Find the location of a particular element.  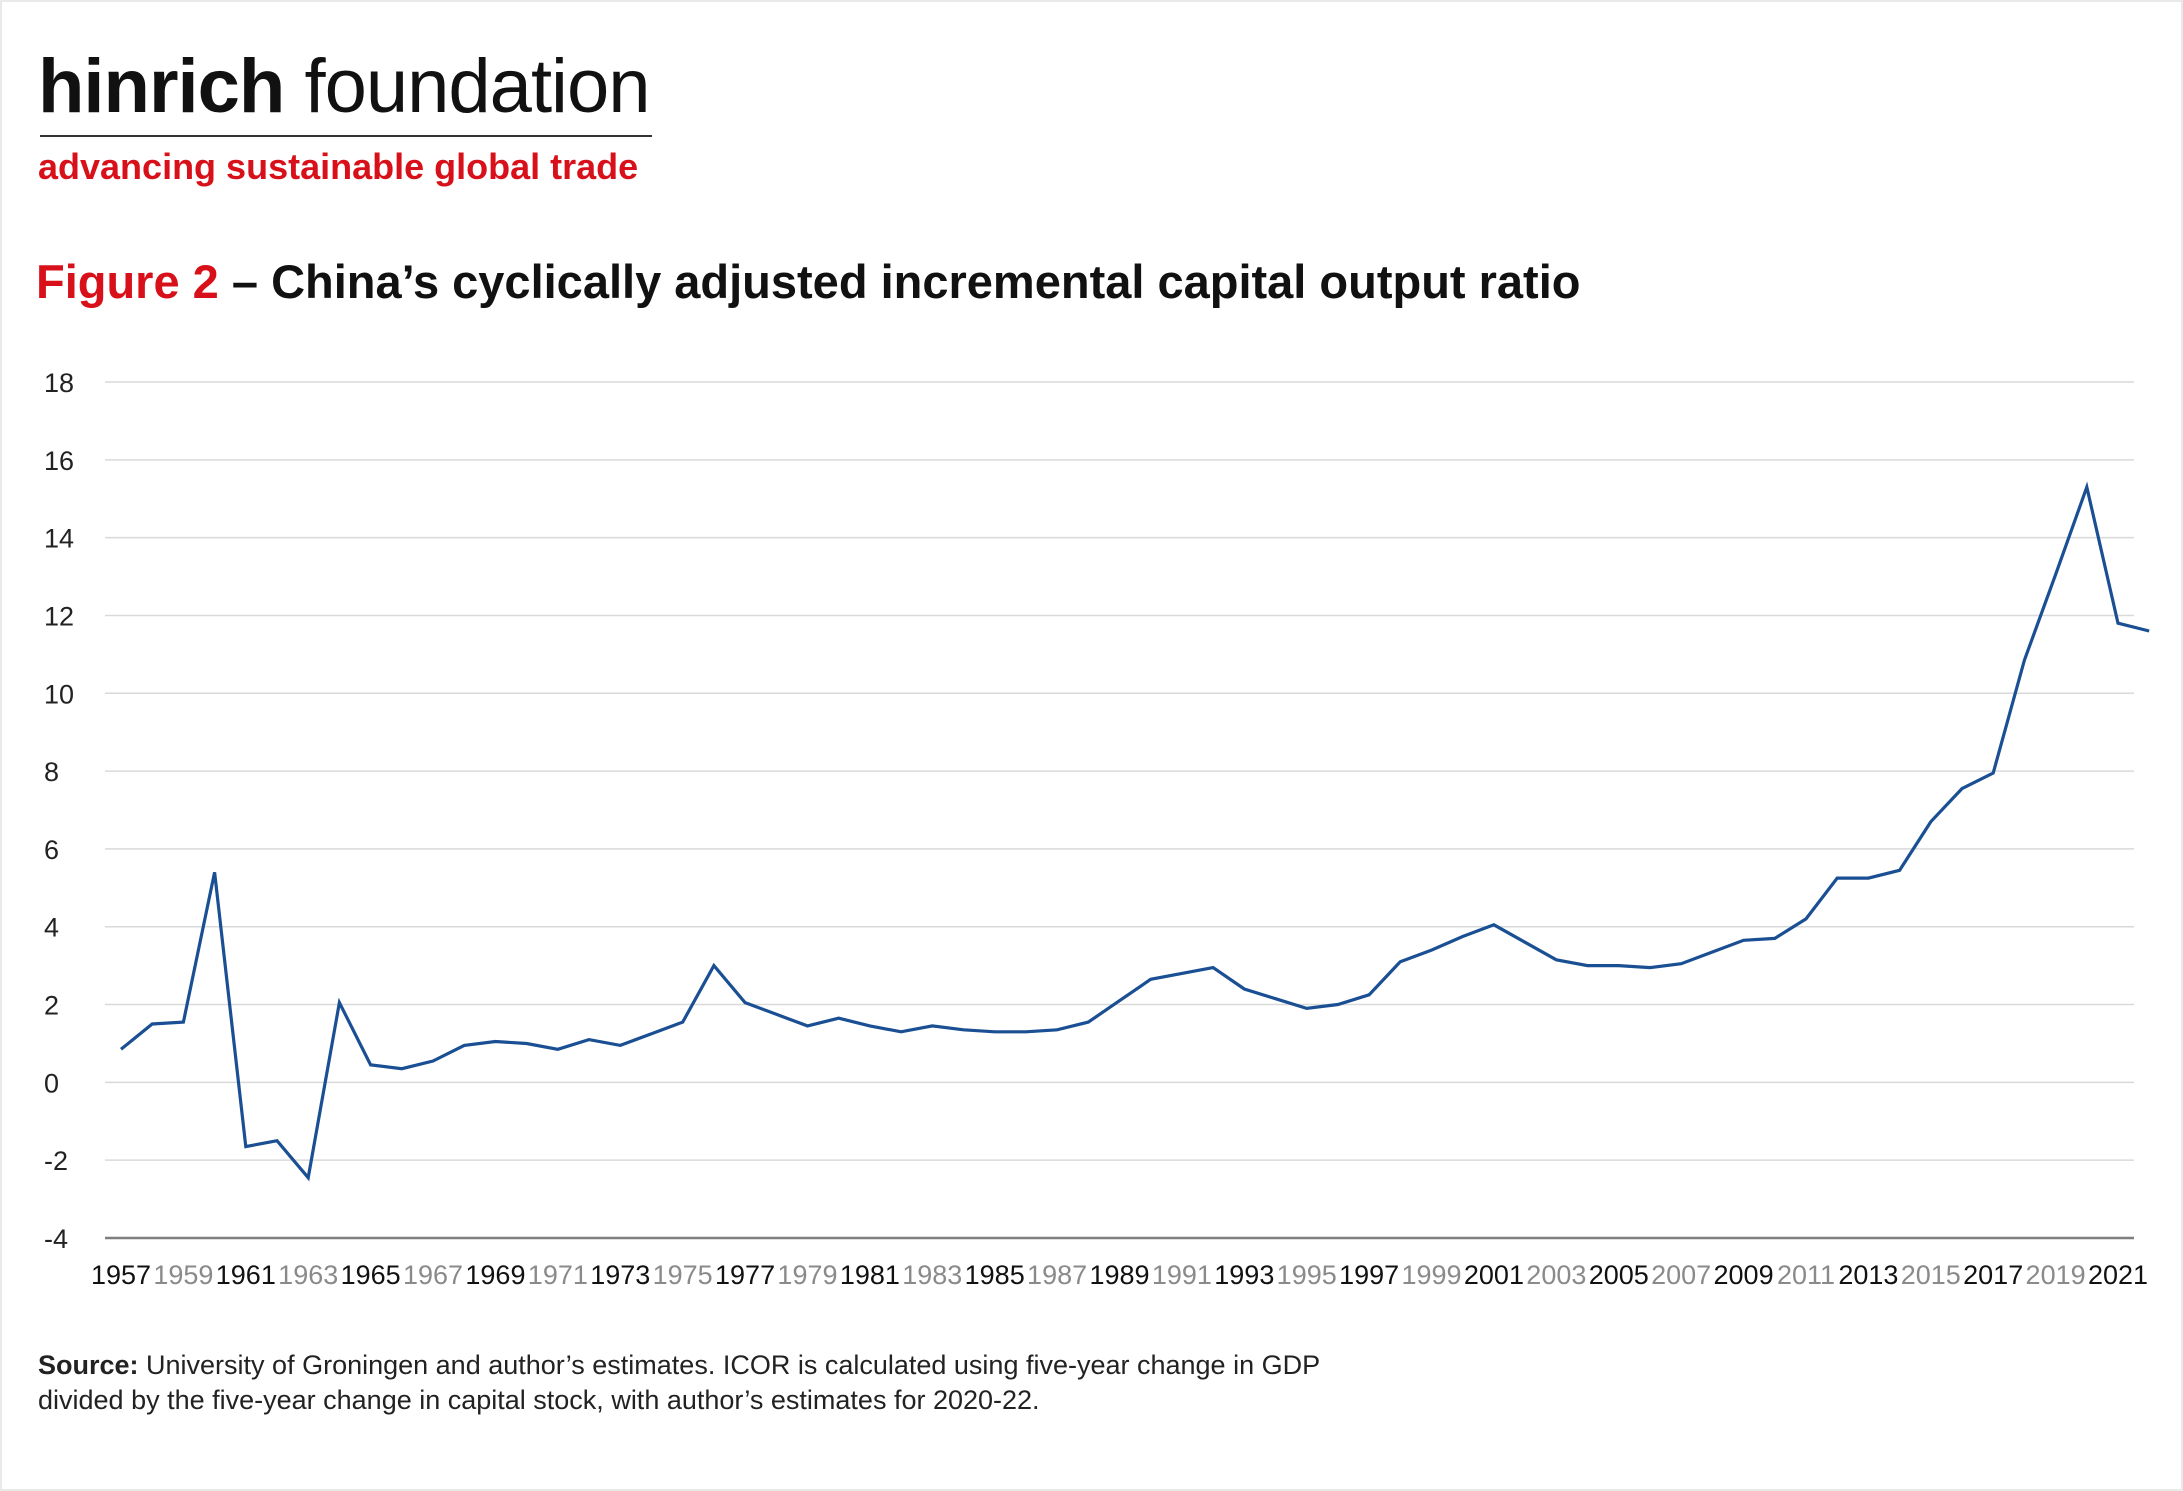

source-label: Source: is located at coordinates (88, 1365).